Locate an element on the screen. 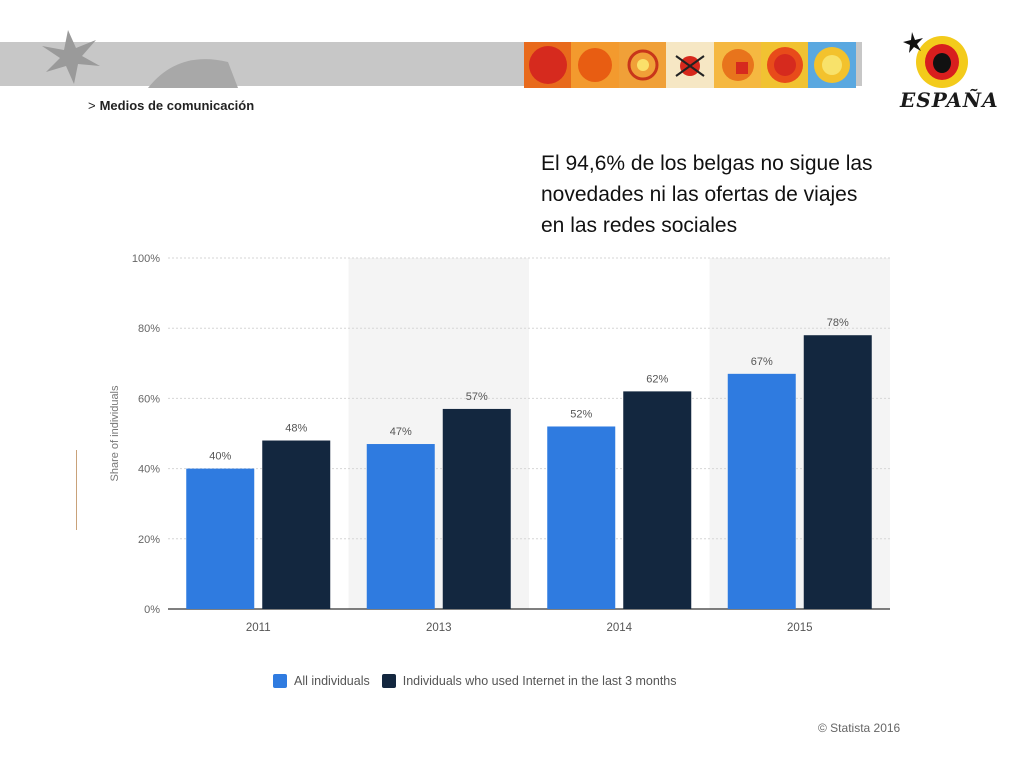  bar-data-label: 40% is located at coordinates (220, 457).